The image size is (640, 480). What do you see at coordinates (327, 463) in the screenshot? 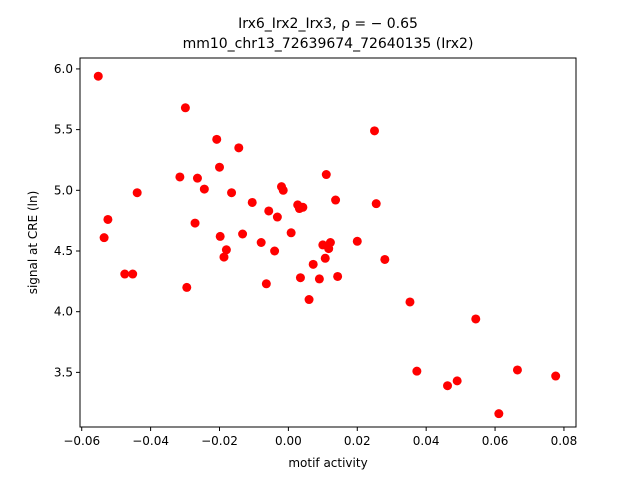
I see `x-axis-label: motif activity` at bounding box center [327, 463].